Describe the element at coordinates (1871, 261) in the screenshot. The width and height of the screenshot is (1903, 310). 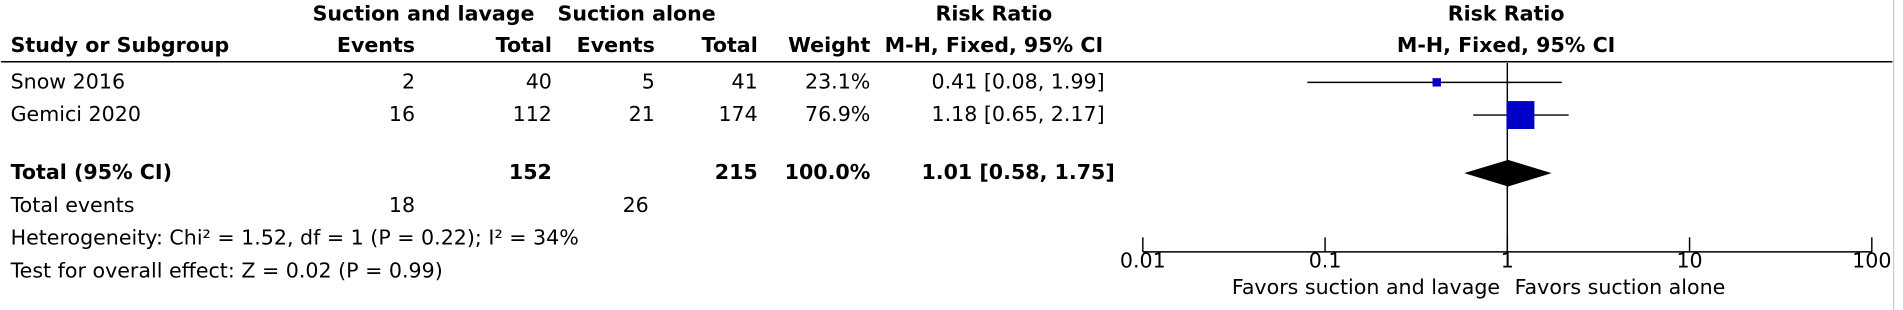
I see `x-tick-label: 100` at that location.